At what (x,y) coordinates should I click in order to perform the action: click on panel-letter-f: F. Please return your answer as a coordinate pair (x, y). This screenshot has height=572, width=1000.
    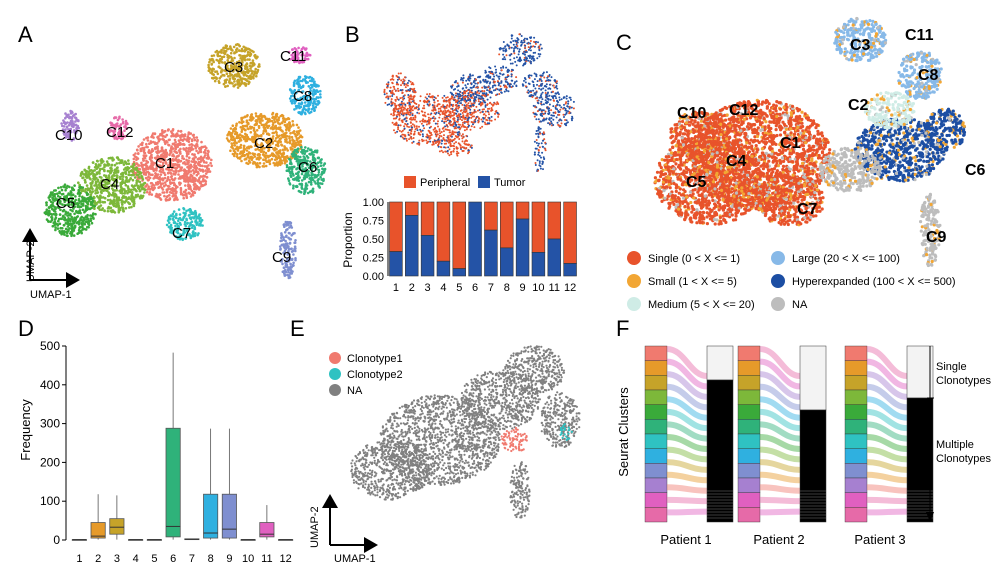
    Looking at the image, I should click on (622, 328).